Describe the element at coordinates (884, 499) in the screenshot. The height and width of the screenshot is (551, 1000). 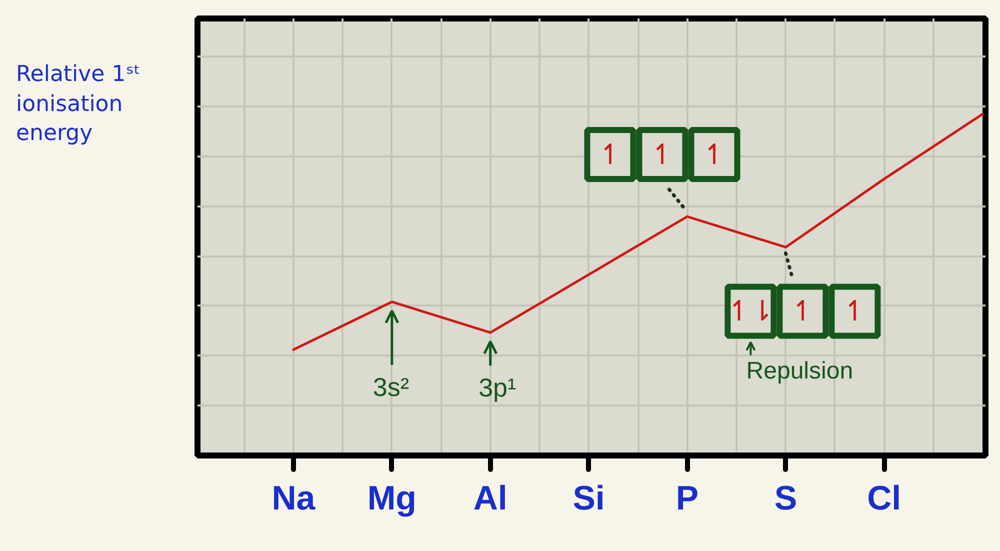
I see `x-tick-label: Cl` at that location.